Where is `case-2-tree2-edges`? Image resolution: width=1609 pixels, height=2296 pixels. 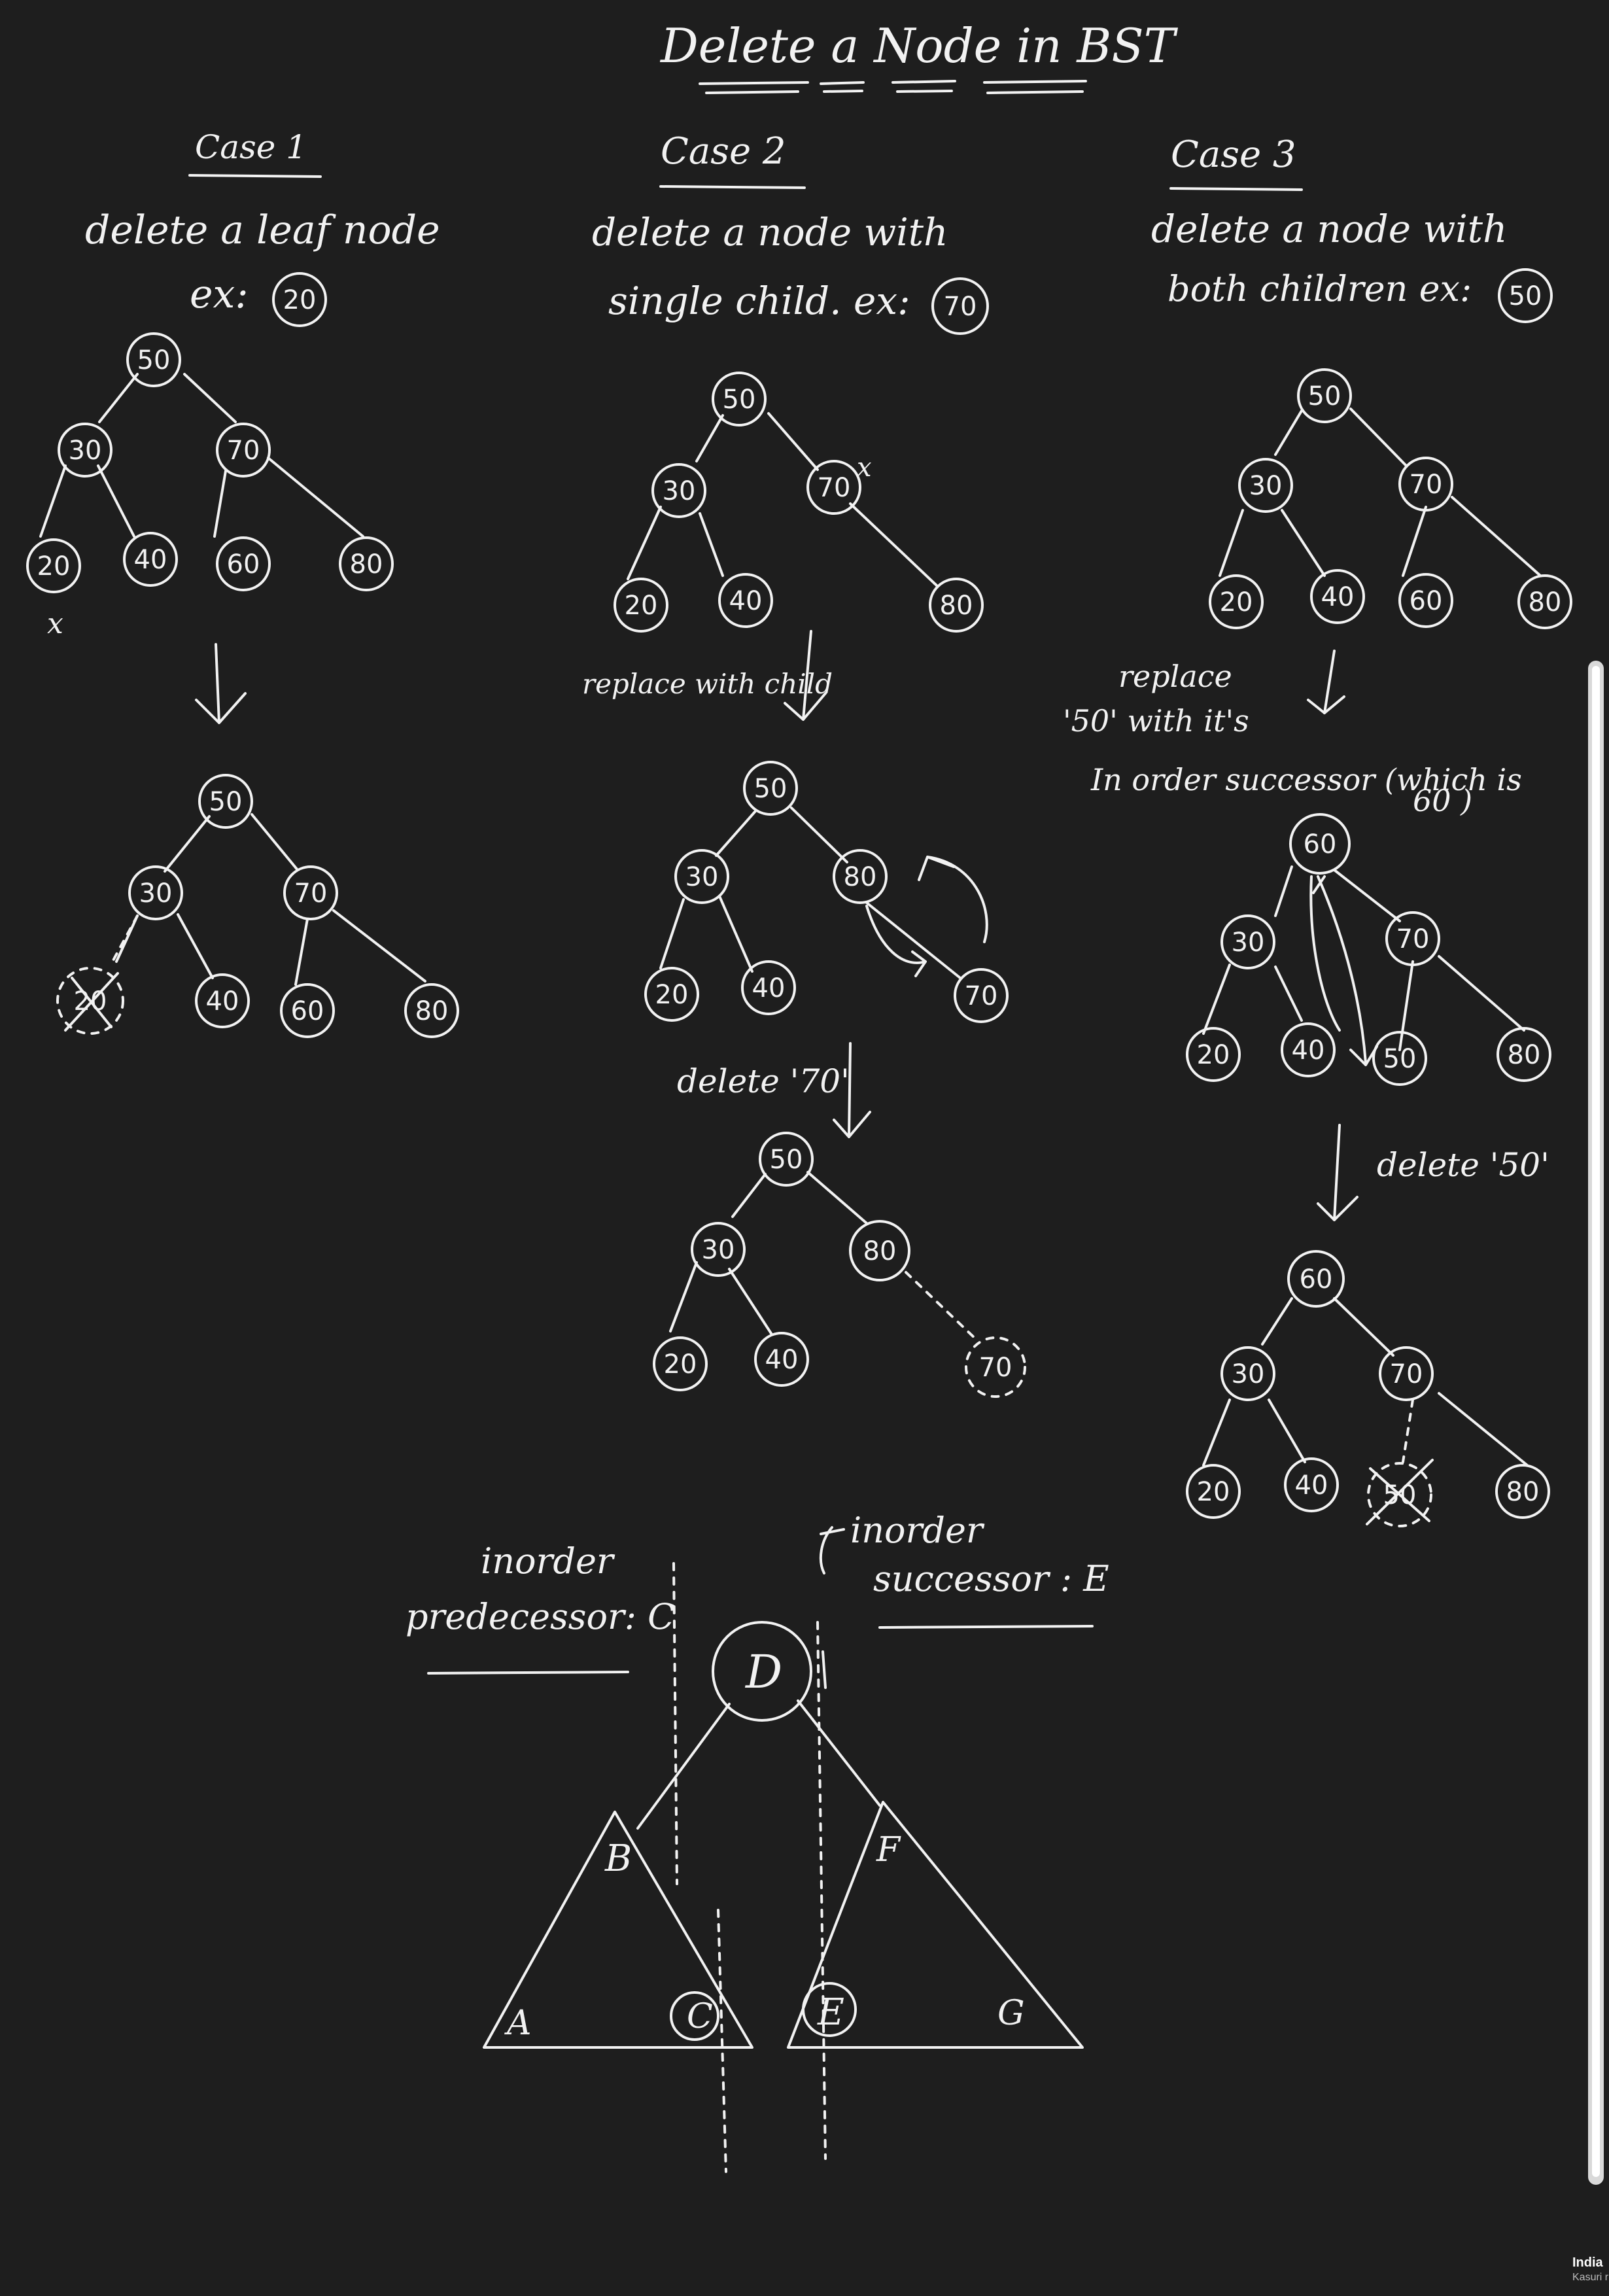 case-2-tree2-edges is located at coordinates (810, 893).